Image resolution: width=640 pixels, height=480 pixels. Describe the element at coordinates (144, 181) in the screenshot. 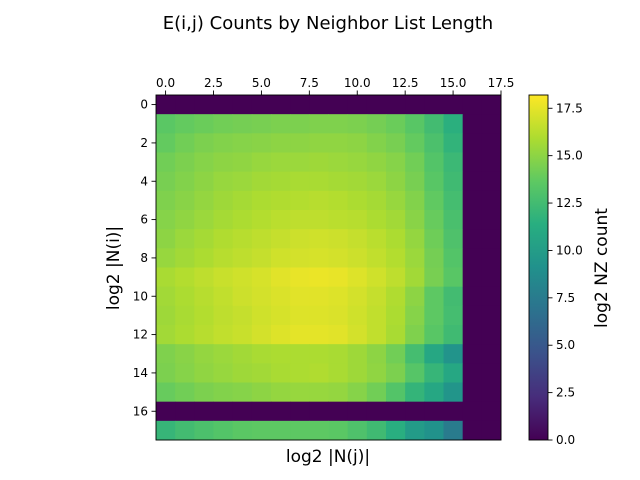

I see `tick-label: 4` at that location.